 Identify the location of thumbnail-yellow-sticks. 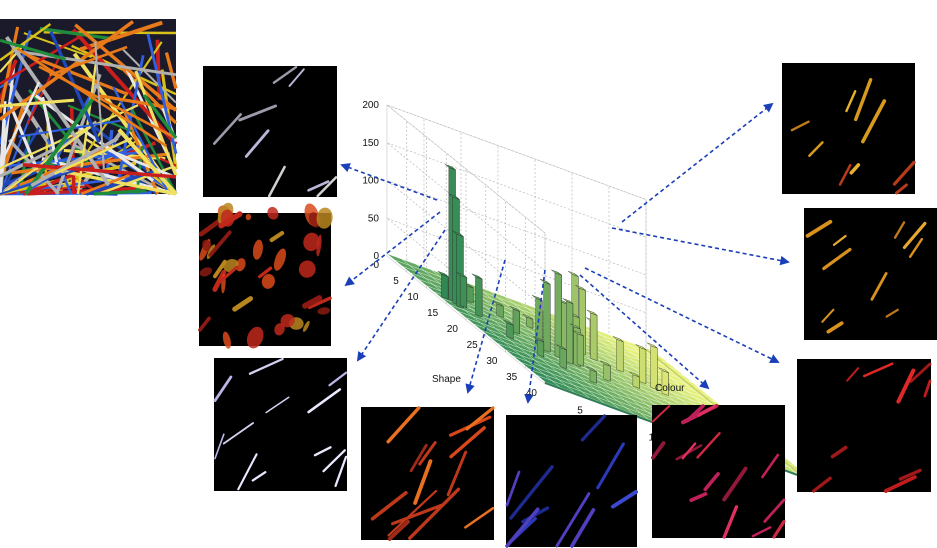
(849, 129).